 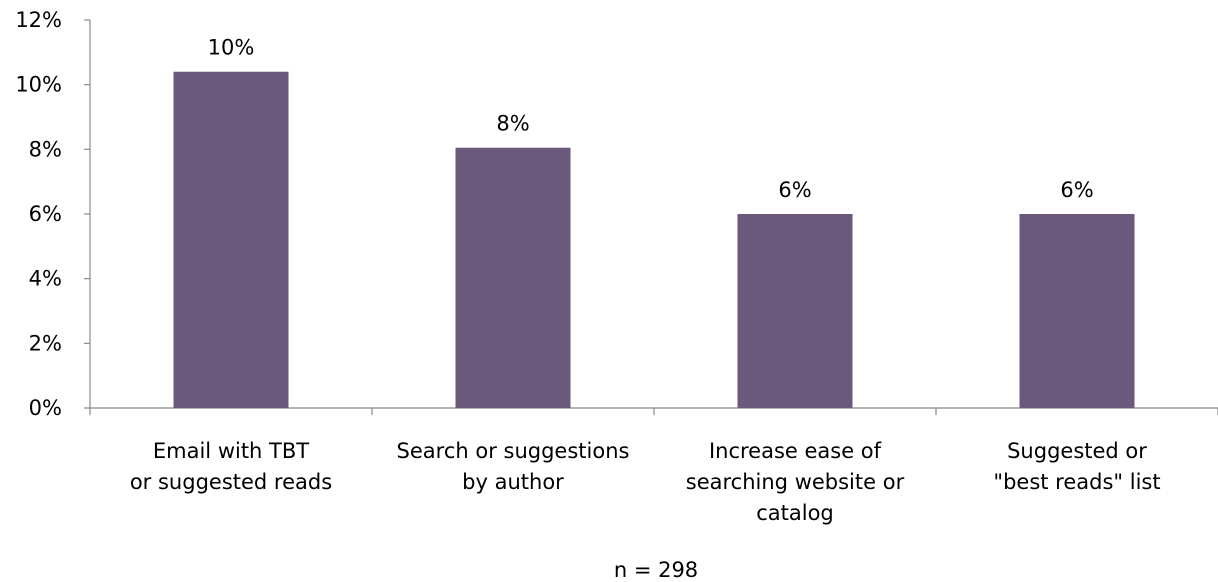 What do you see at coordinates (231, 482) in the screenshot?
I see `x-category-label-line: or suggested reads` at bounding box center [231, 482].